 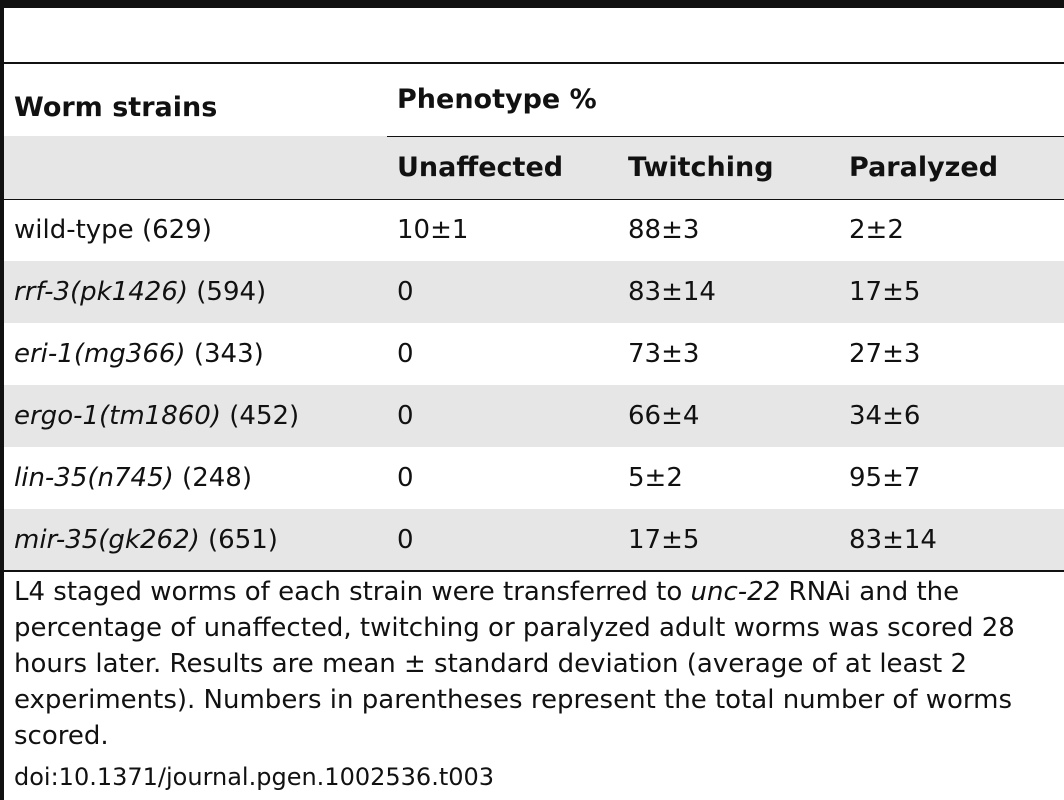 What do you see at coordinates (534, 230) in the screenshot?
I see `table-row: wild-type (629) 10±1 88±3 2±2` at bounding box center [534, 230].